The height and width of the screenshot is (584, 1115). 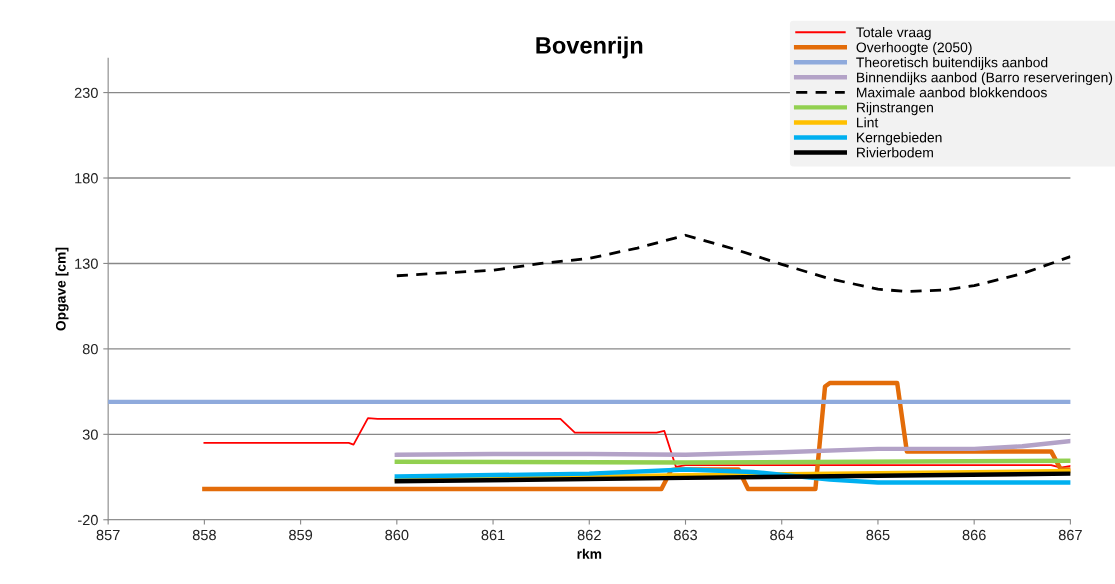 I want to click on y-tick-label: 130, so click(x=86, y=263).